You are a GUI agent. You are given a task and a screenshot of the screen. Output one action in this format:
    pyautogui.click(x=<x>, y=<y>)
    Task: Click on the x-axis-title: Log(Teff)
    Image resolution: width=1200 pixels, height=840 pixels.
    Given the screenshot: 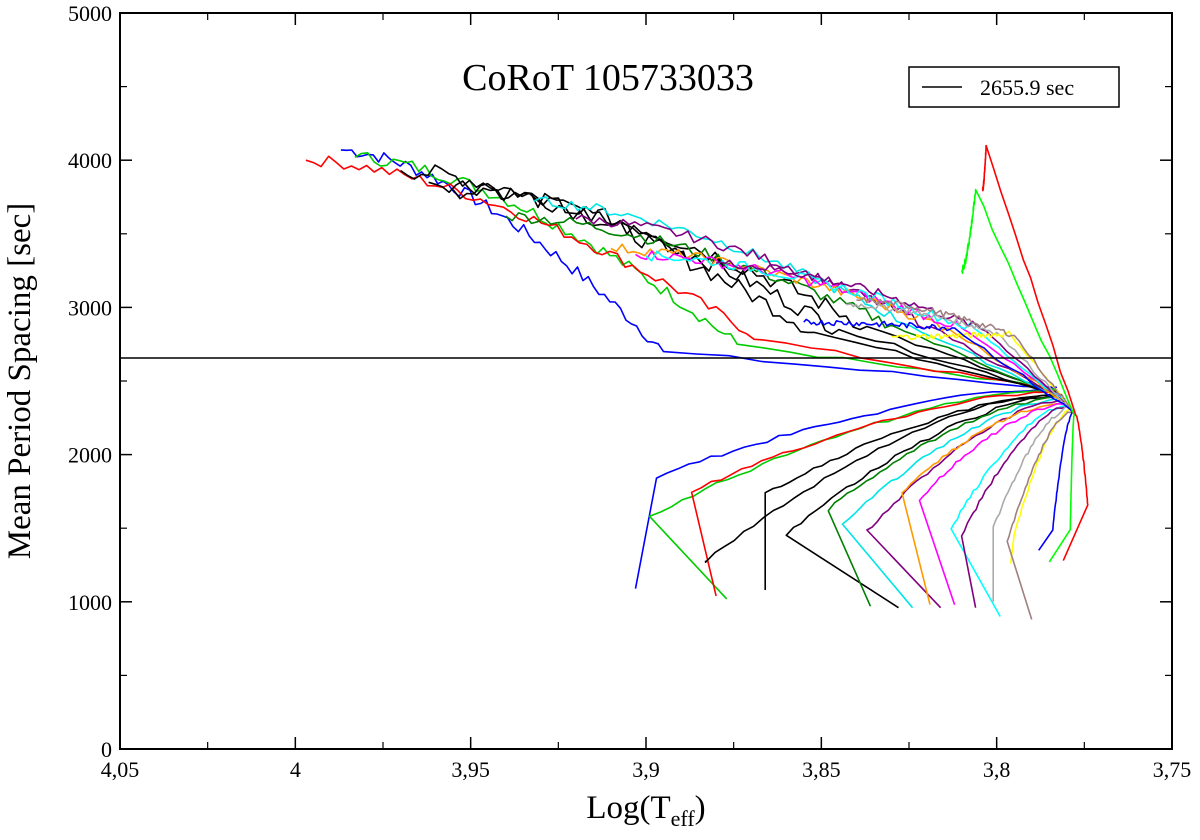 What is the action you would take?
    pyautogui.click(x=645, y=810)
    